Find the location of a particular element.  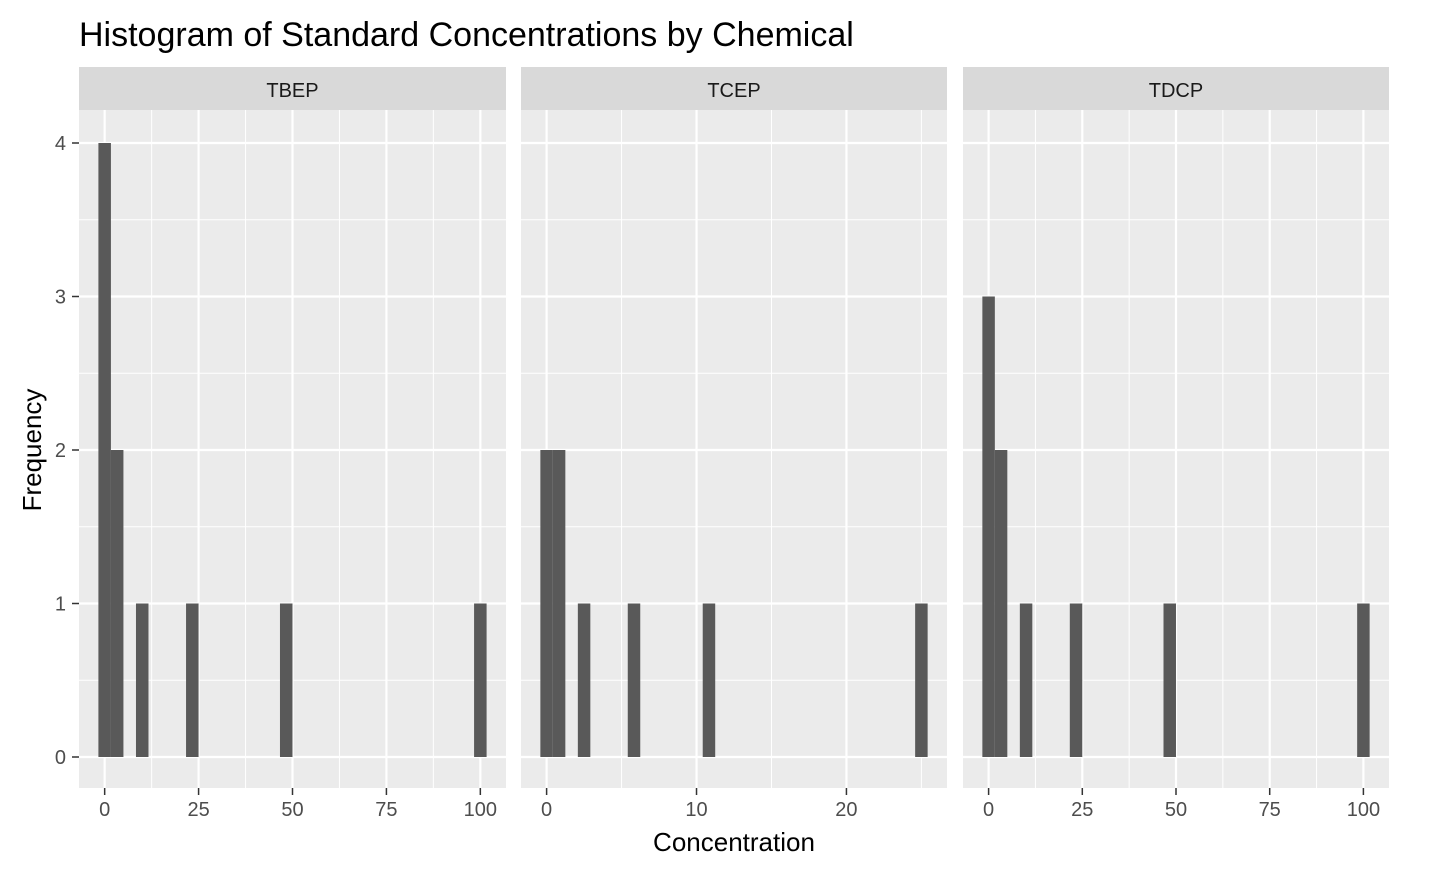

y-tick-label: 4 is located at coordinates (60, 144).